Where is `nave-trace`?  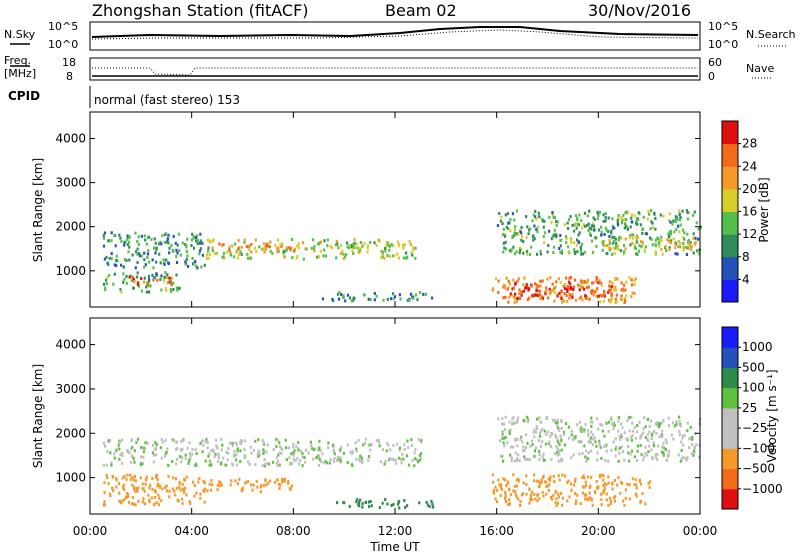 nave-trace is located at coordinates (395, 71).